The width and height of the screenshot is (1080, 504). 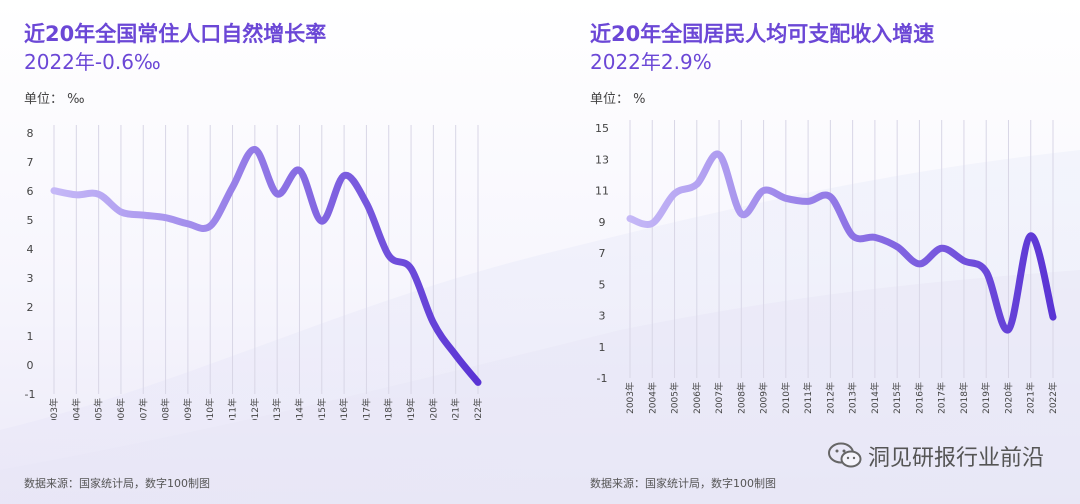 I want to click on series-line, so click(x=841, y=242).